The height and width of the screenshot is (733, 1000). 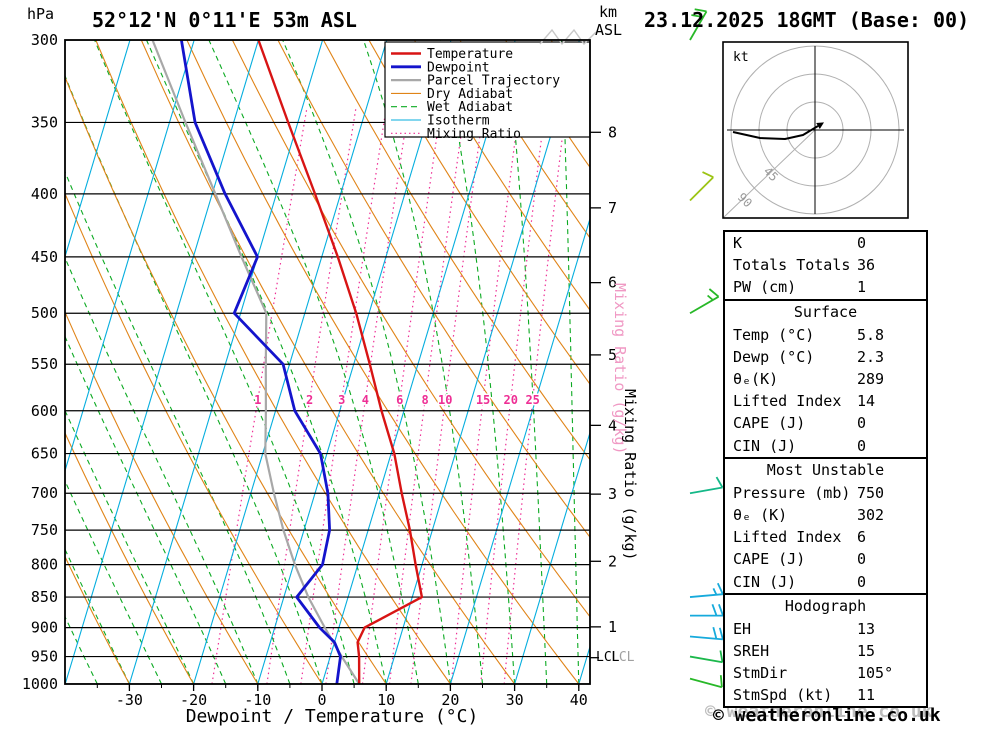 I want to click on km-tick-label: 6, so click(x=612, y=283).